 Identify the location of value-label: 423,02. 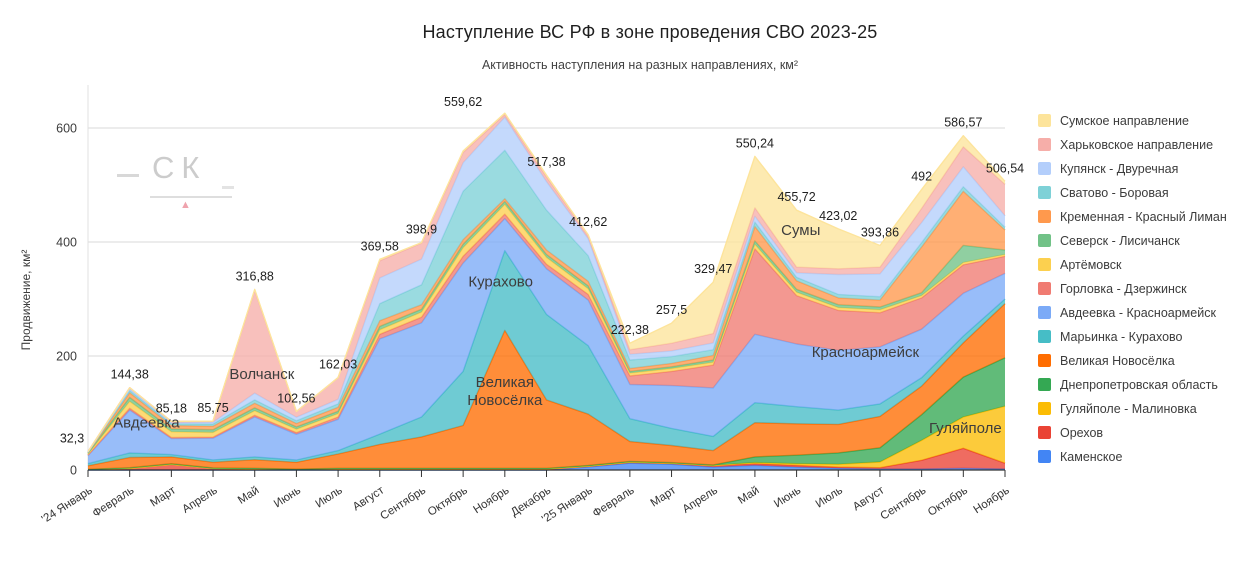
(838, 216).